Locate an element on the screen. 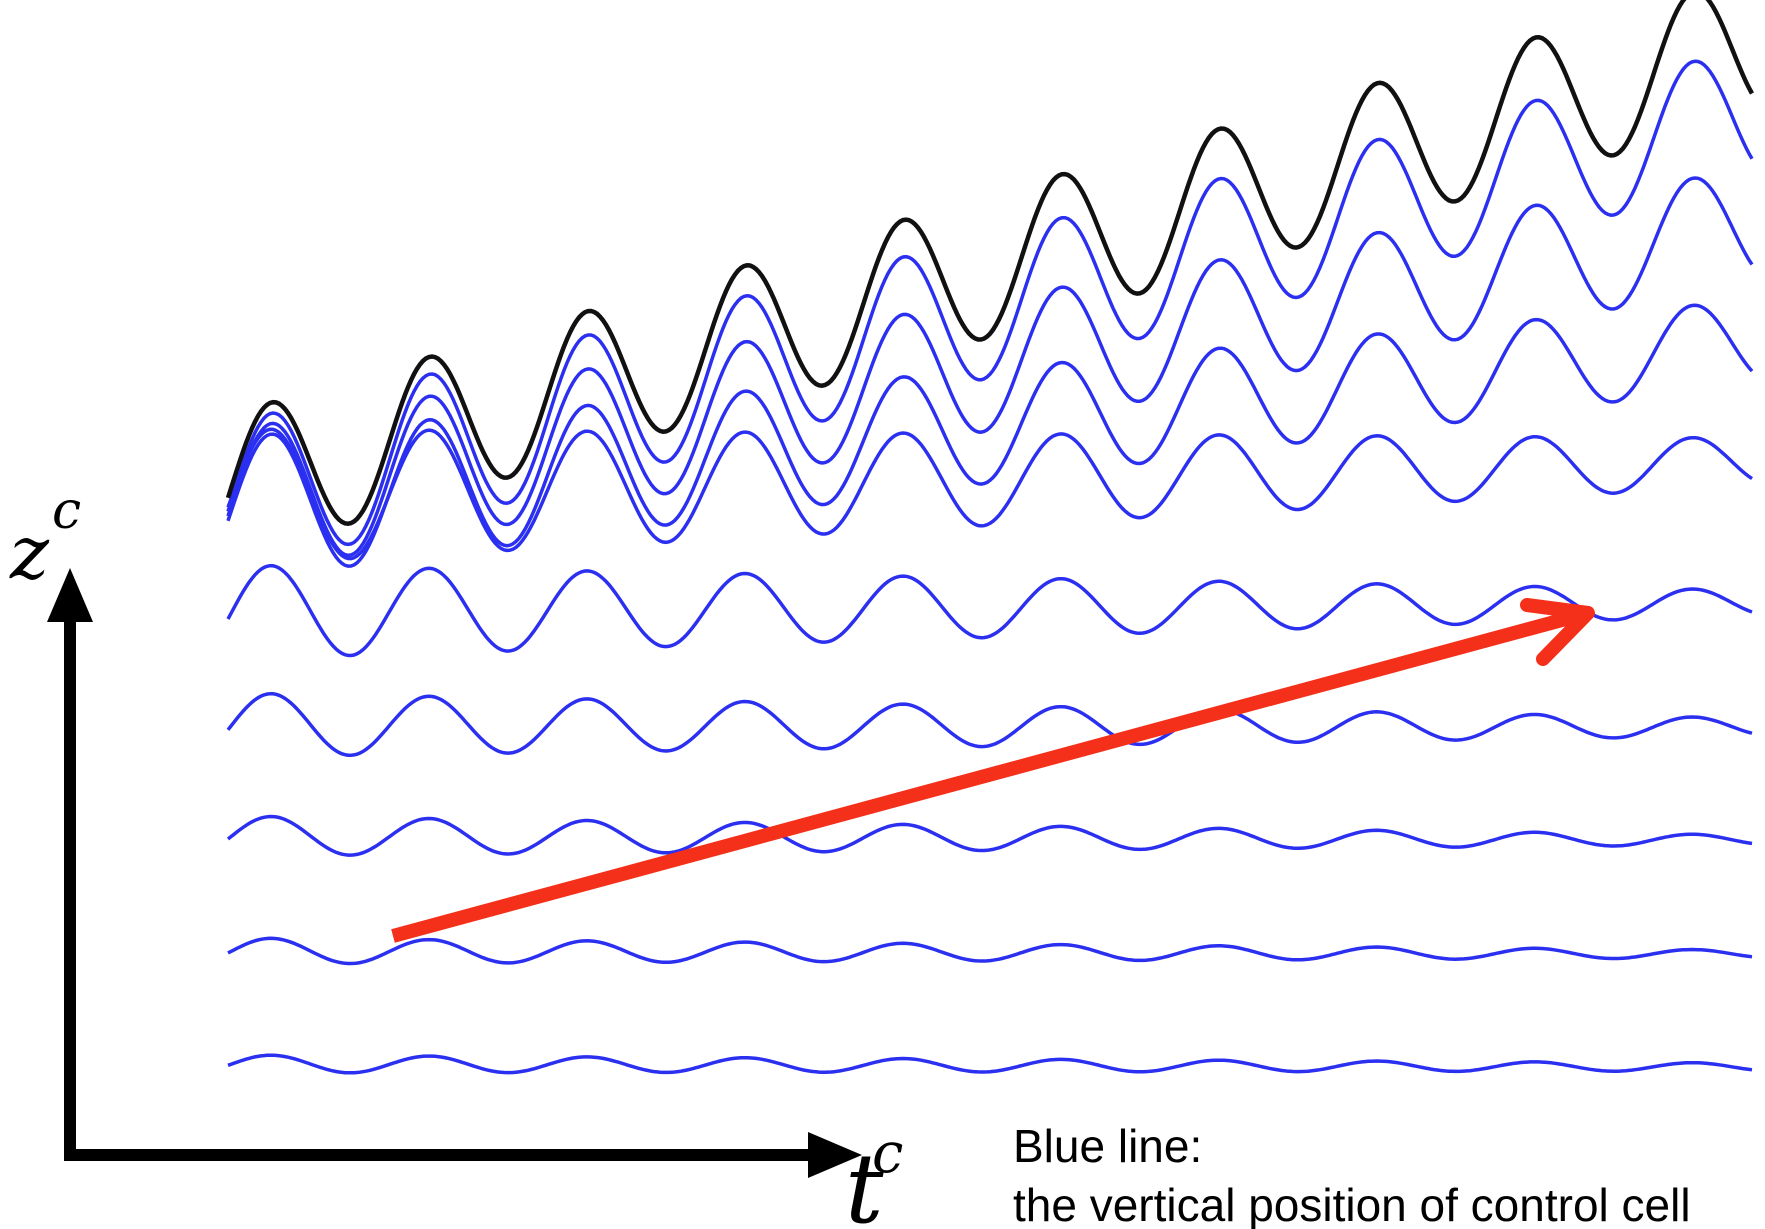 This screenshot has width=1765, height=1229. y-axis-arrowhead is located at coordinates (70, 595).